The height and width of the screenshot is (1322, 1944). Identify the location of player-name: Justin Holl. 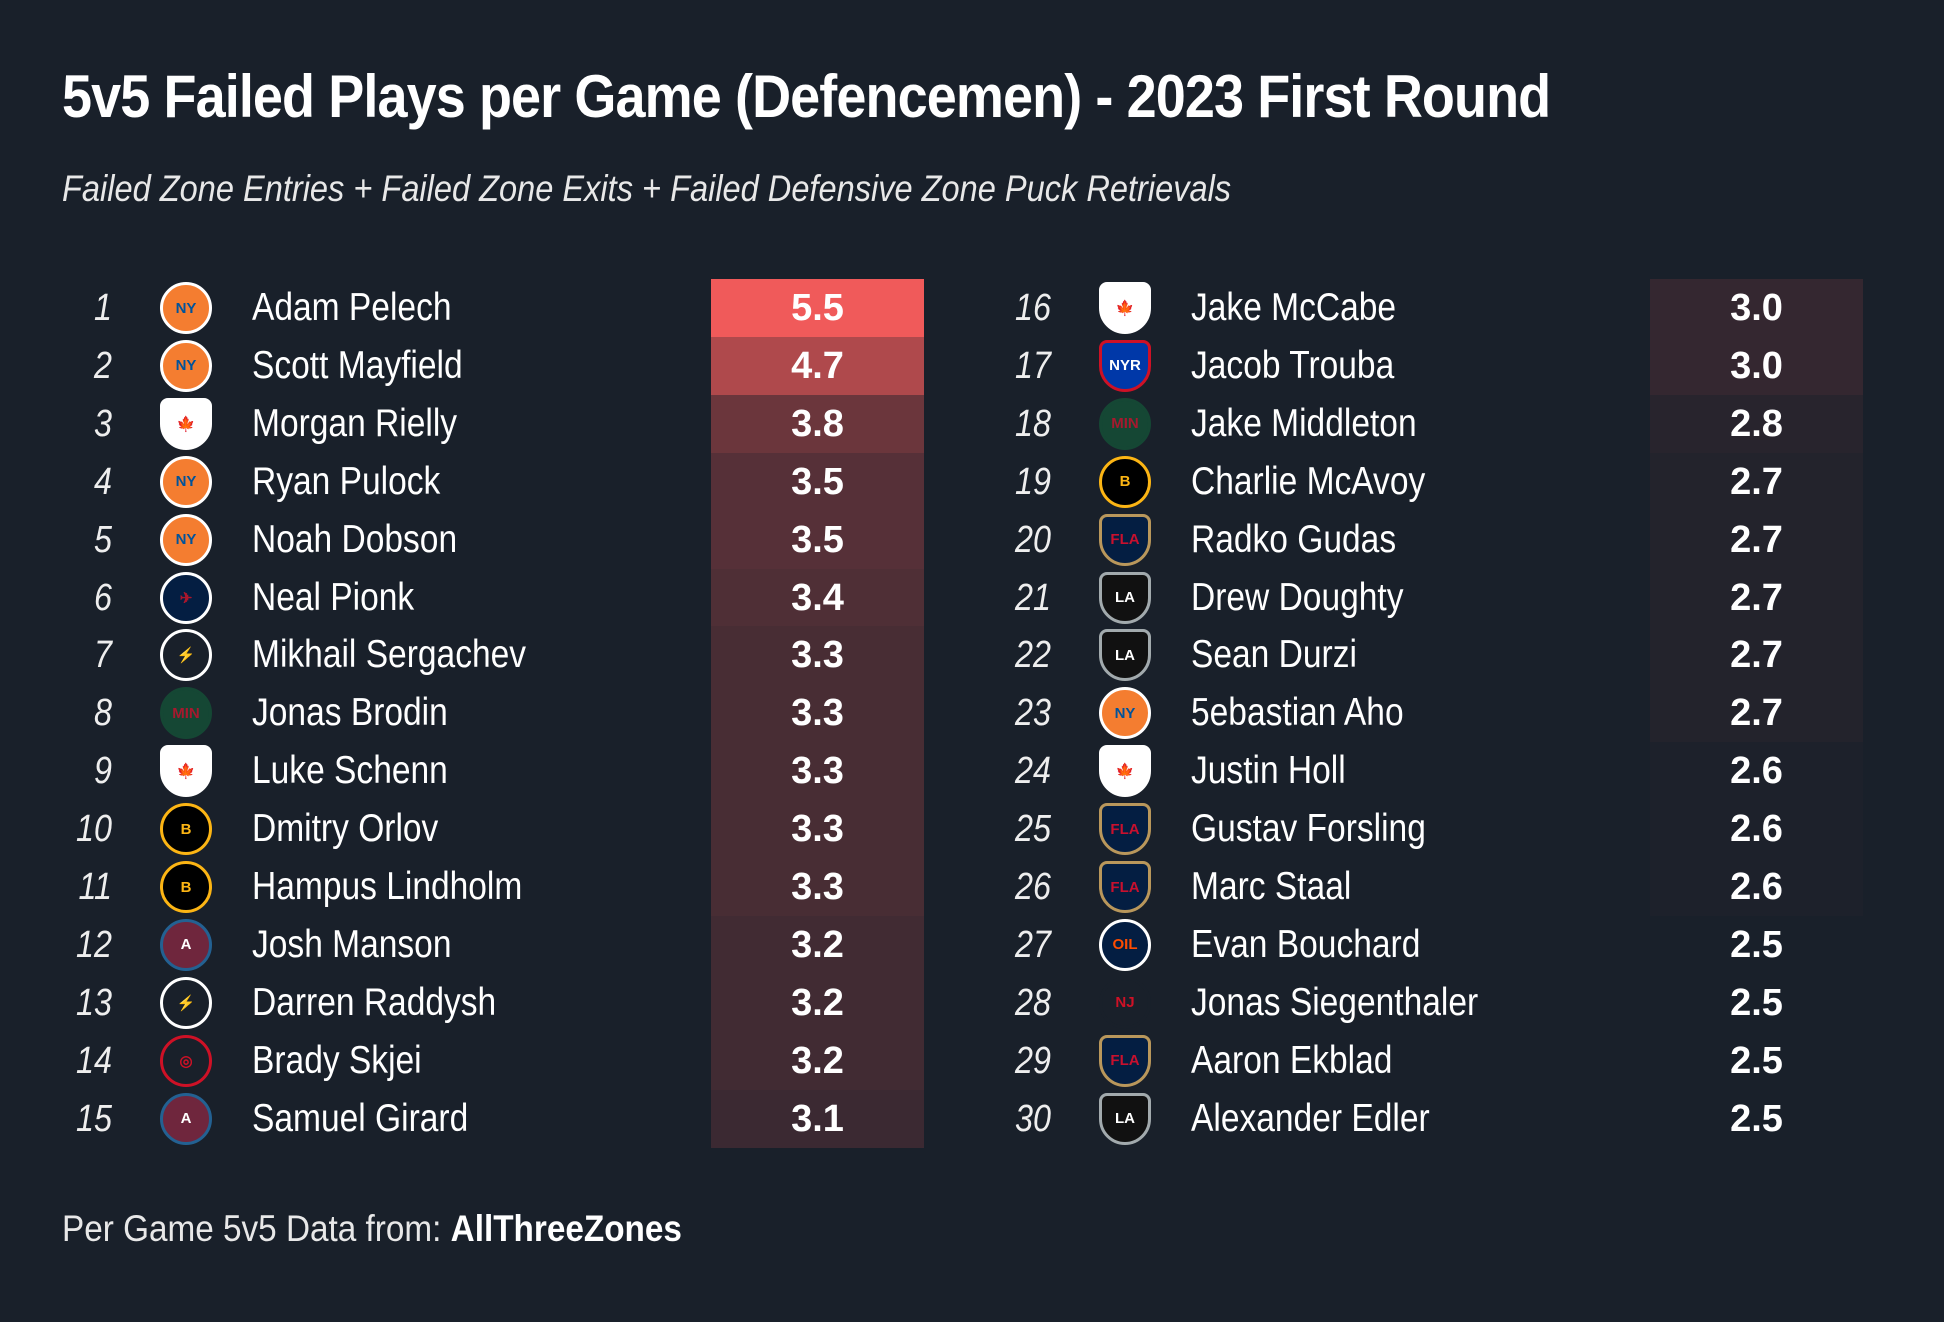
(1268, 771).